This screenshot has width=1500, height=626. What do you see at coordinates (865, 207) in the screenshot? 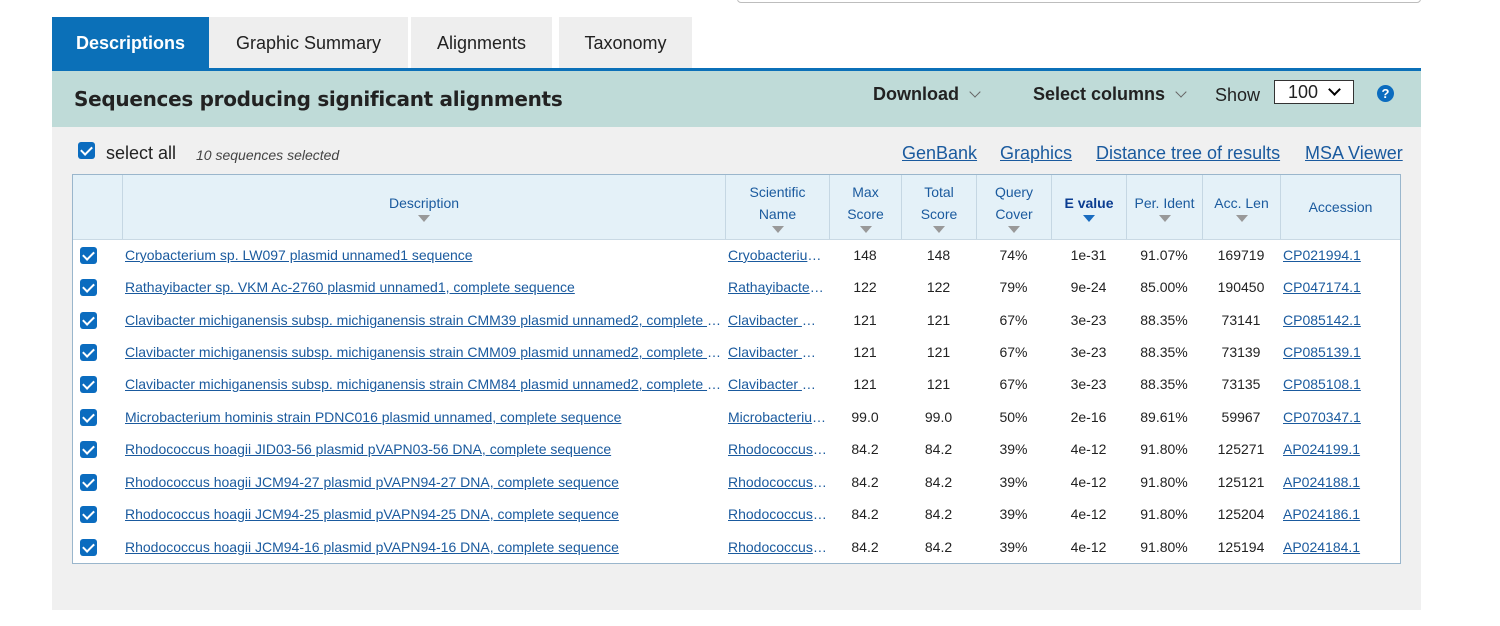
I see `column-max-score: Max Score` at bounding box center [865, 207].